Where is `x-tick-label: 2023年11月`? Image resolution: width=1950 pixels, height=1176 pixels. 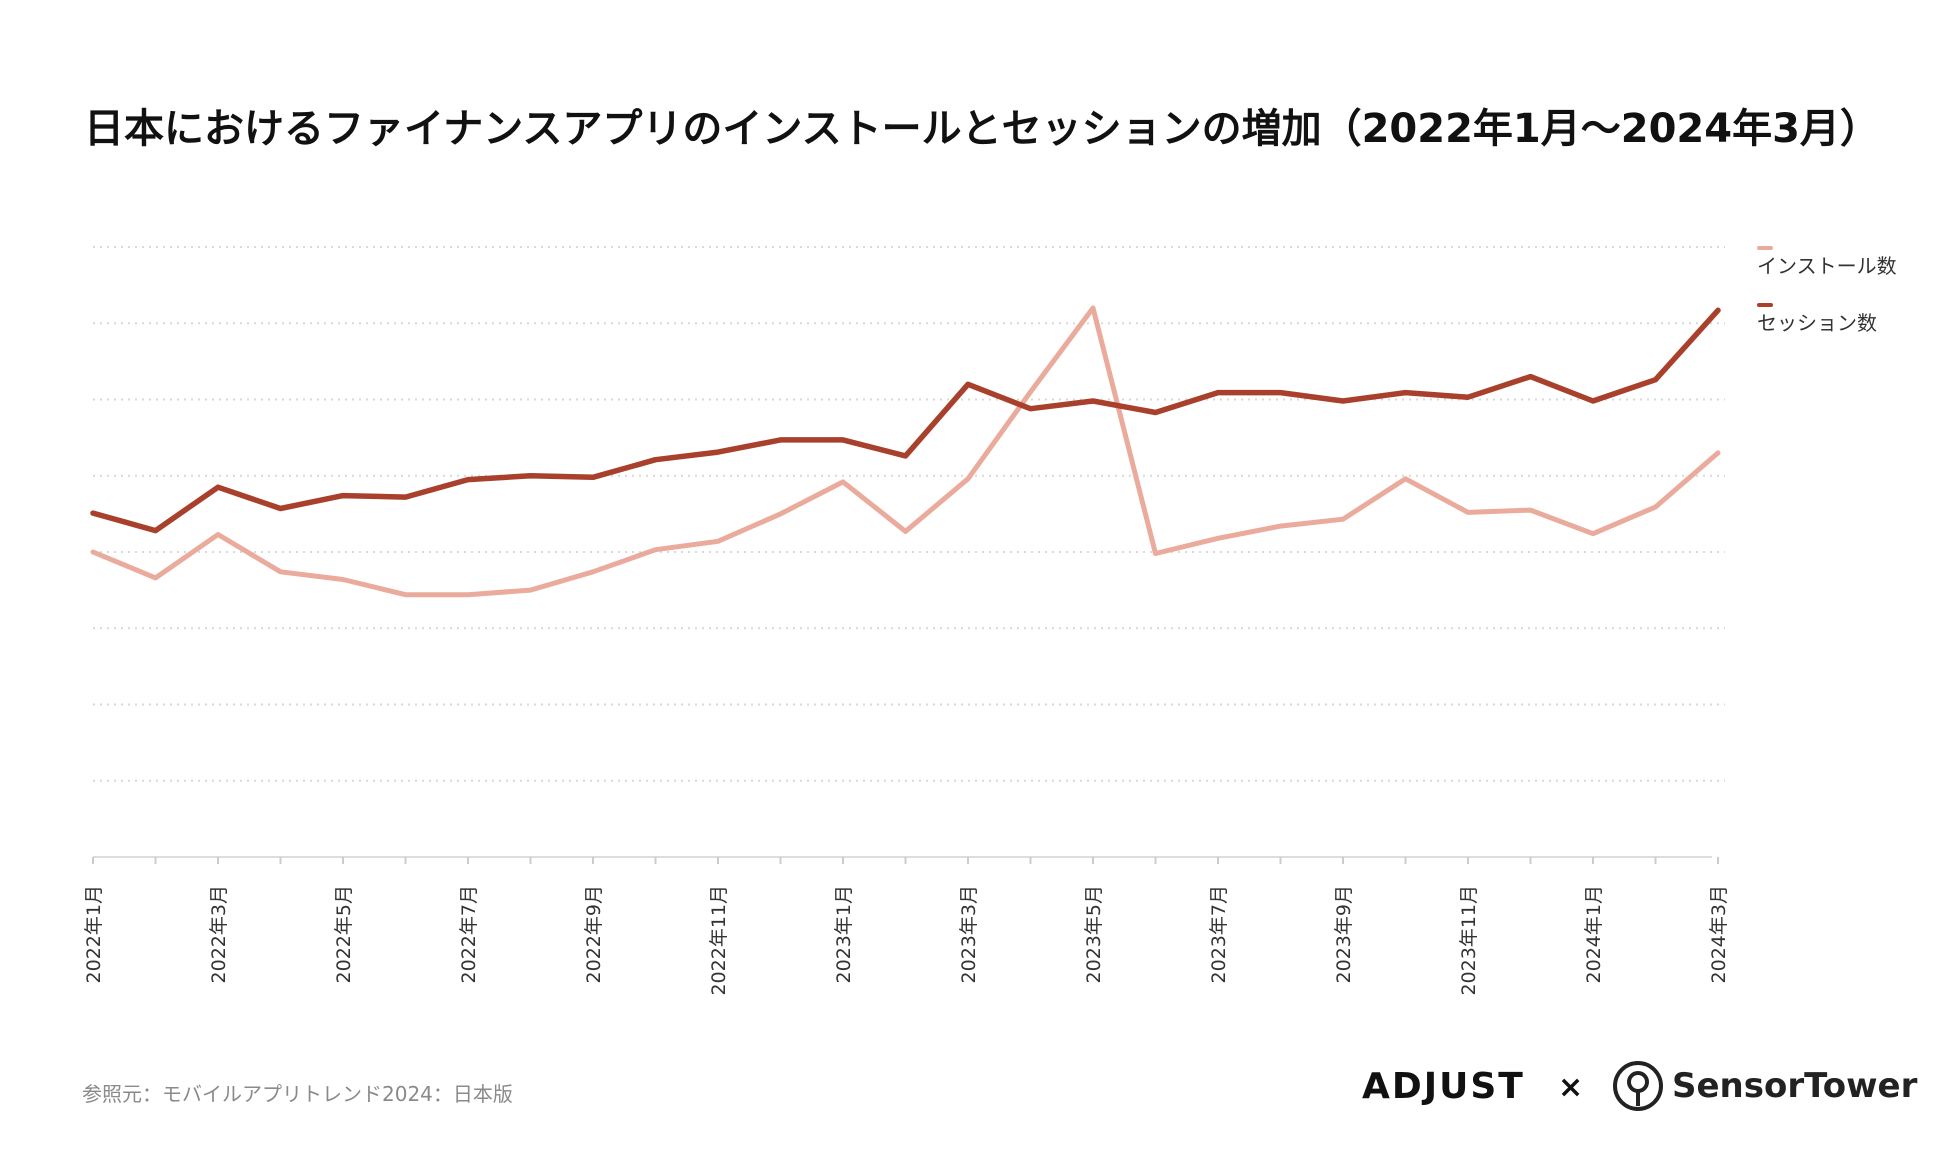 x-tick-label: 2023年11月 is located at coordinates (1469, 940).